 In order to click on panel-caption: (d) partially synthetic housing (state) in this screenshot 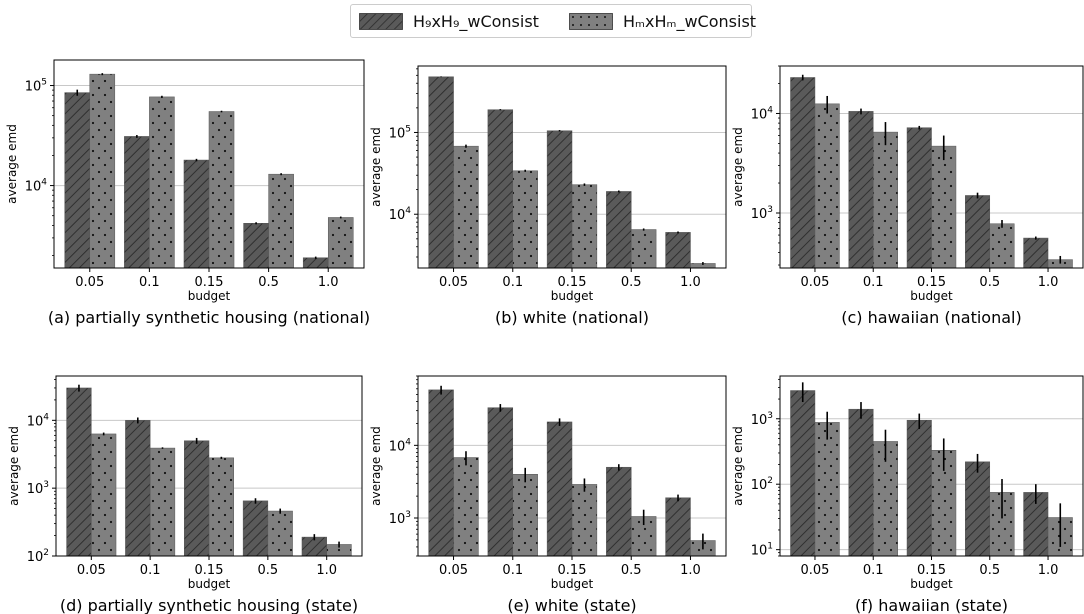, I will do `click(209, 605)`.